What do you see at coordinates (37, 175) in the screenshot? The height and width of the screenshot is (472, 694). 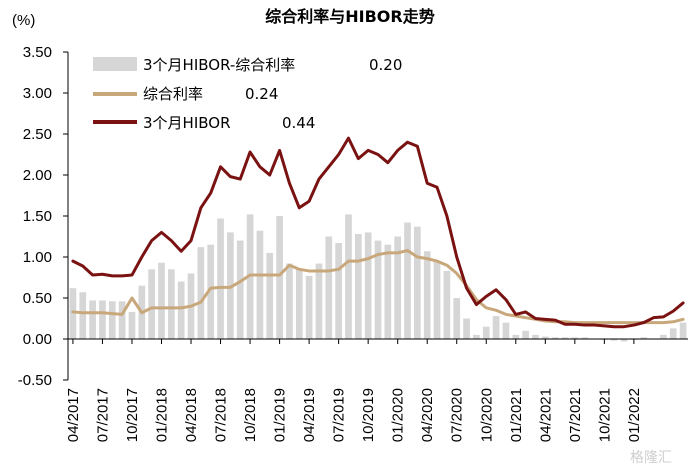 I see `y-tick-label: 2.00` at bounding box center [37, 175].